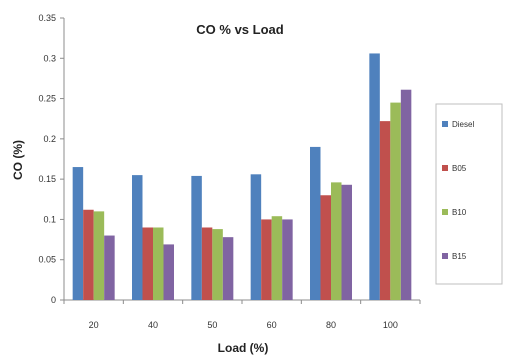  Describe the element at coordinates (469, 194) in the screenshot. I see `legend: Diesel B05 B10 B15` at that location.